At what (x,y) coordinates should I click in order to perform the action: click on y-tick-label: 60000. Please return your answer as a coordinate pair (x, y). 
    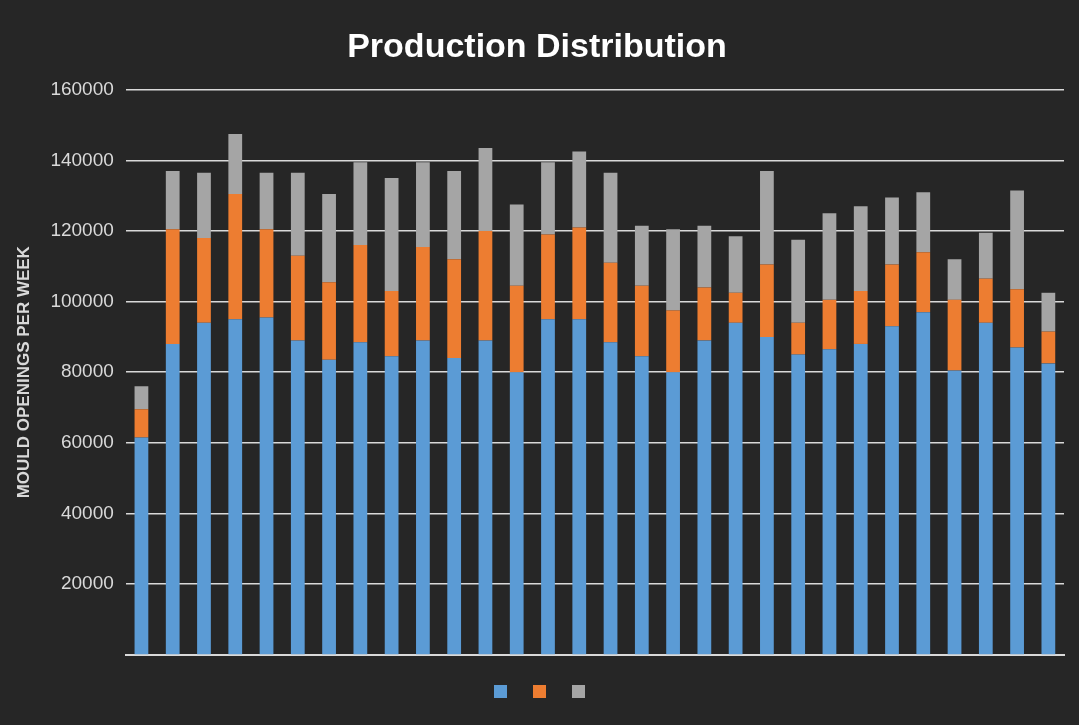
    Looking at the image, I should click on (87, 442).